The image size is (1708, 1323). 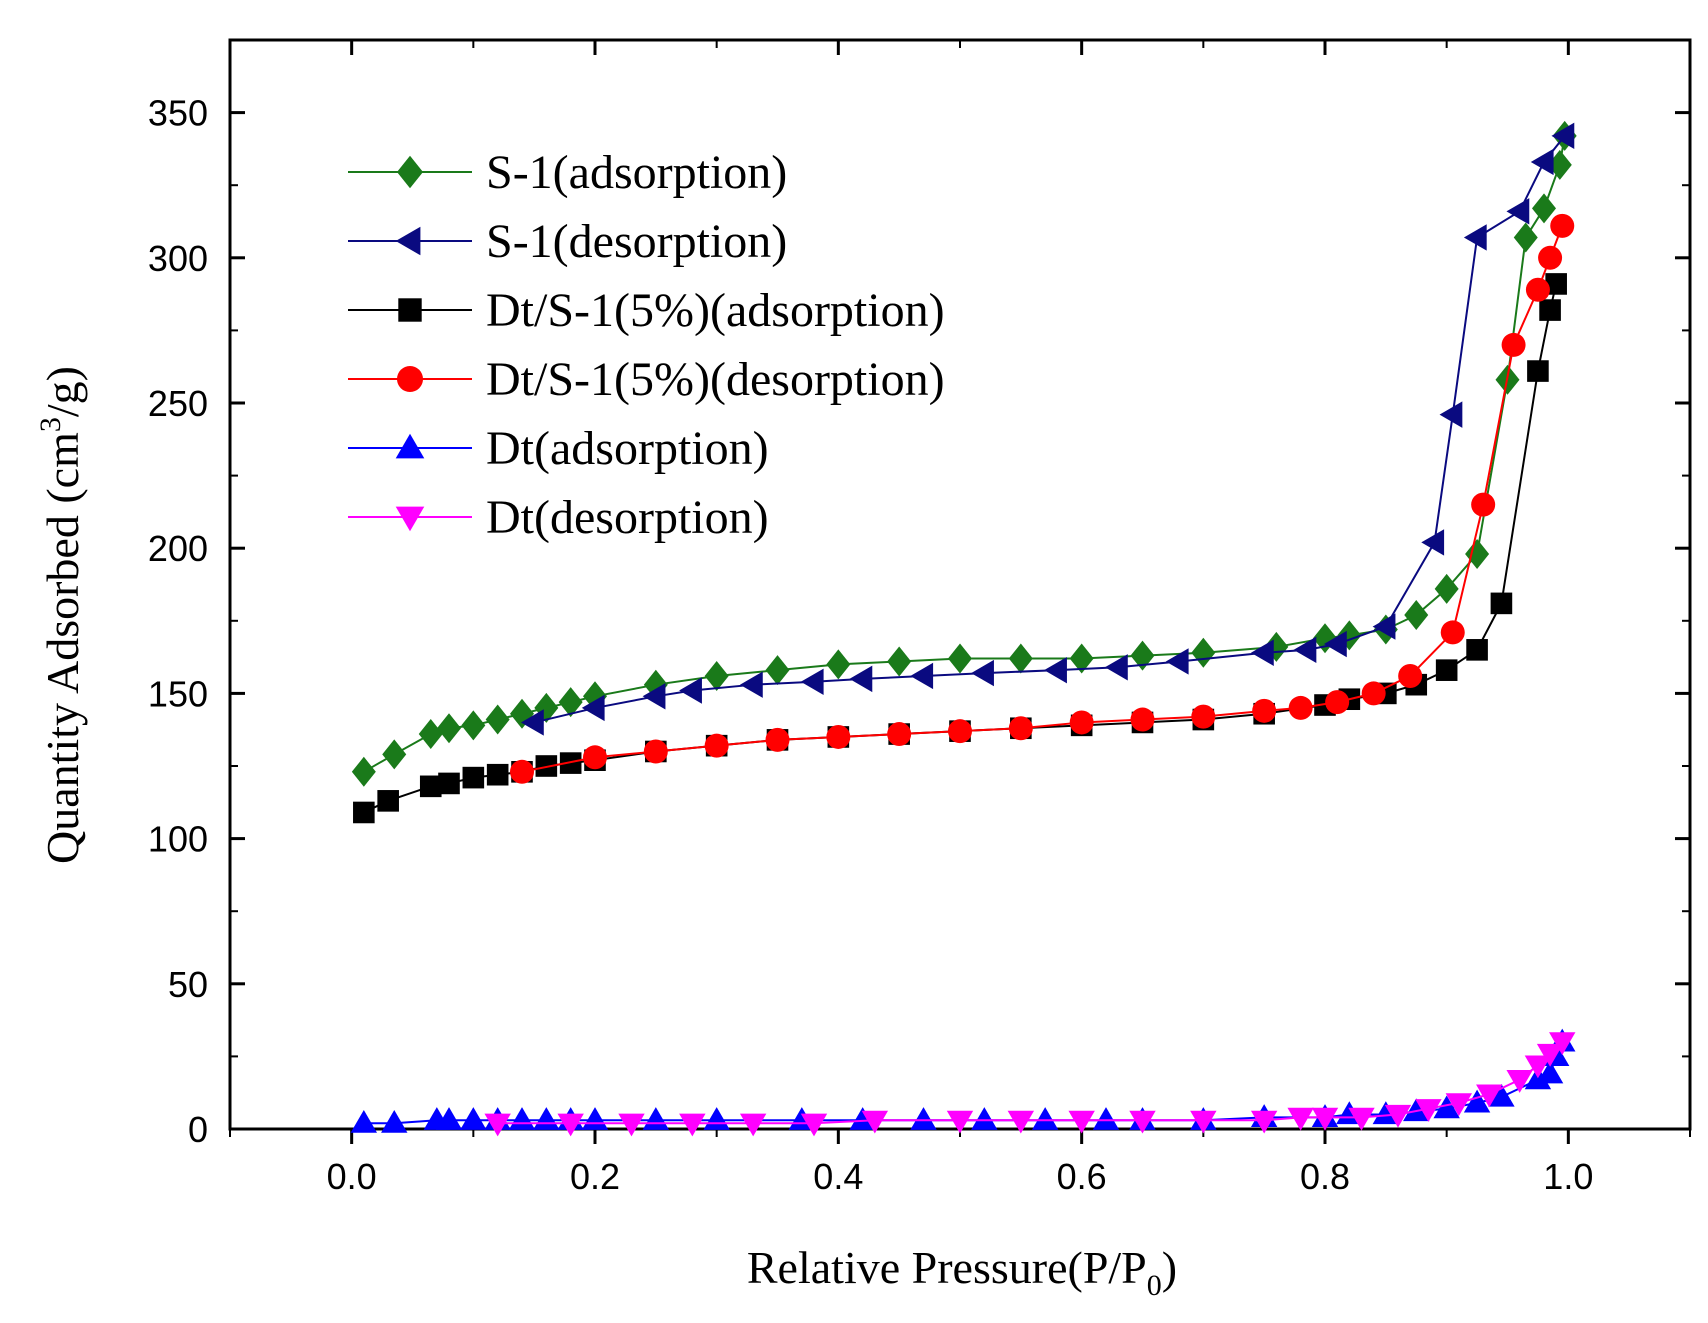 What do you see at coordinates (178, 403) in the screenshot?
I see `y-tick-label: 250` at bounding box center [178, 403].